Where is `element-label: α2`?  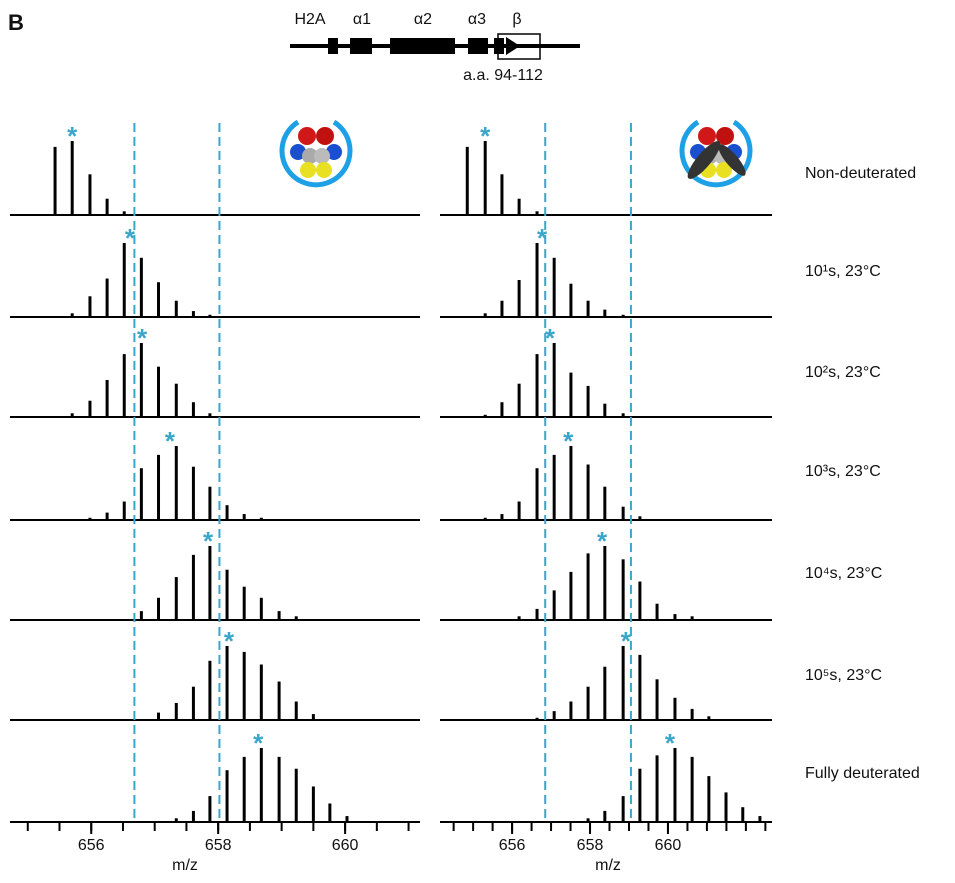 element-label: α2 is located at coordinates (423, 19).